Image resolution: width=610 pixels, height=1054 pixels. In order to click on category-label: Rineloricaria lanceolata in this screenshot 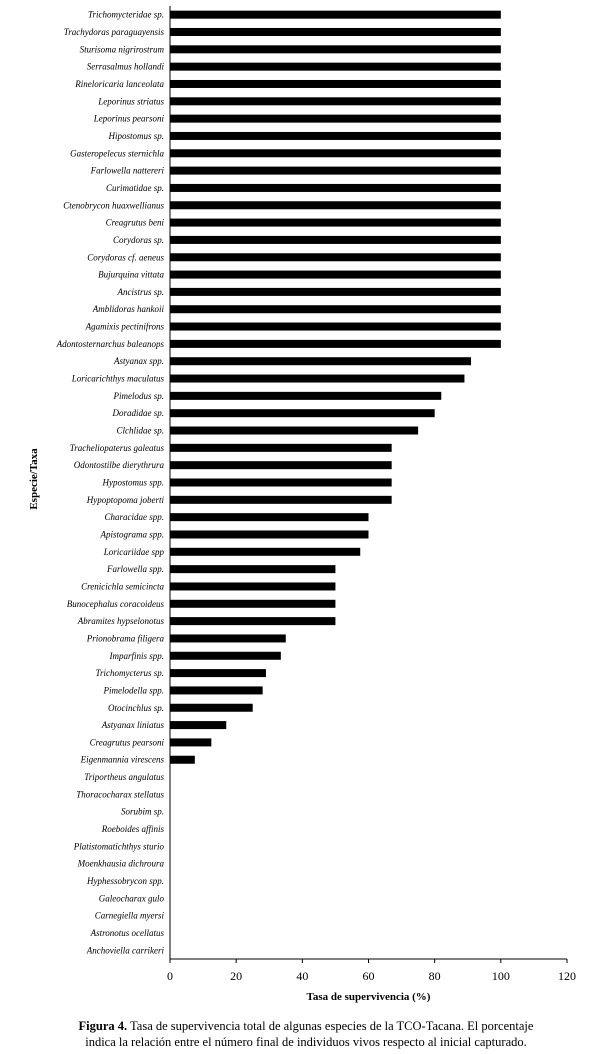, I will do `click(119, 84)`.